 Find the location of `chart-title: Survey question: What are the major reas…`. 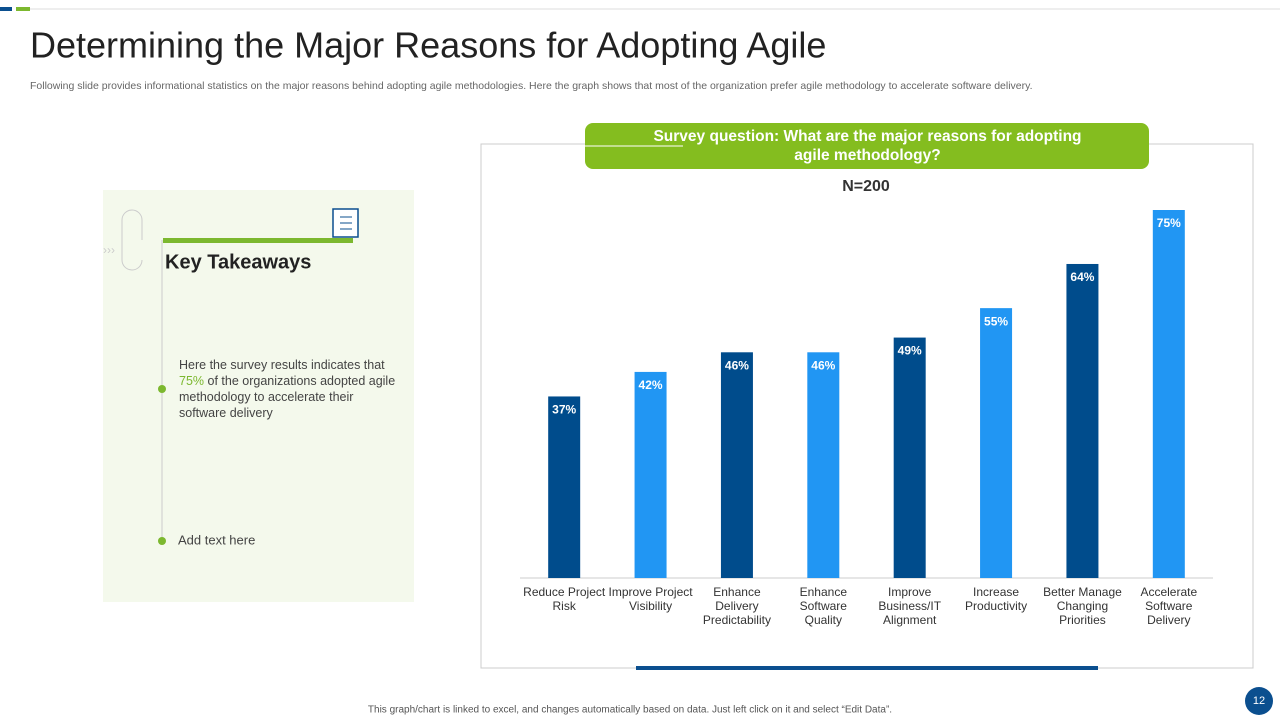

chart-title: Survey question: What are the major reas… is located at coordinates (867, 146).